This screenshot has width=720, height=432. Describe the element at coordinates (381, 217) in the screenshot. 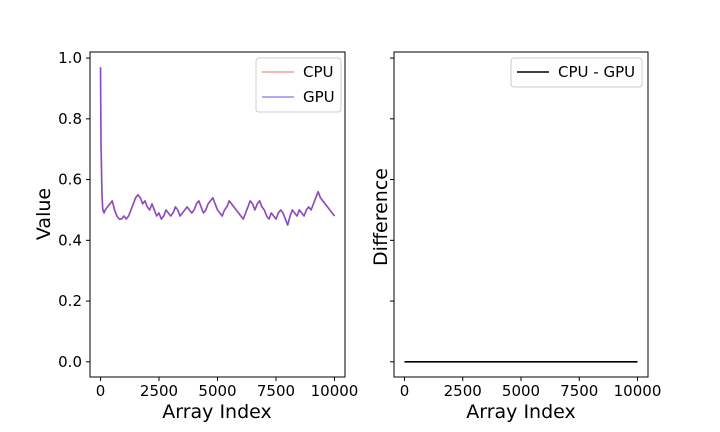

I see `right-y-axis-label: Difference` at that location.